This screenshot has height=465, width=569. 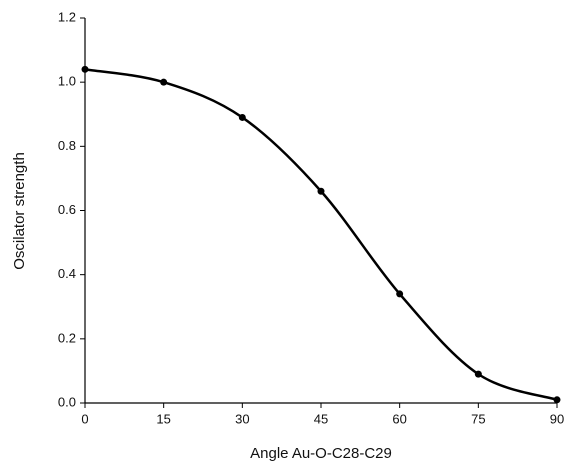 What do you see at coordinates (67, 273) in the screenshot?
I see `y-tick-label: 0.4` at bounding box center [67, 273].